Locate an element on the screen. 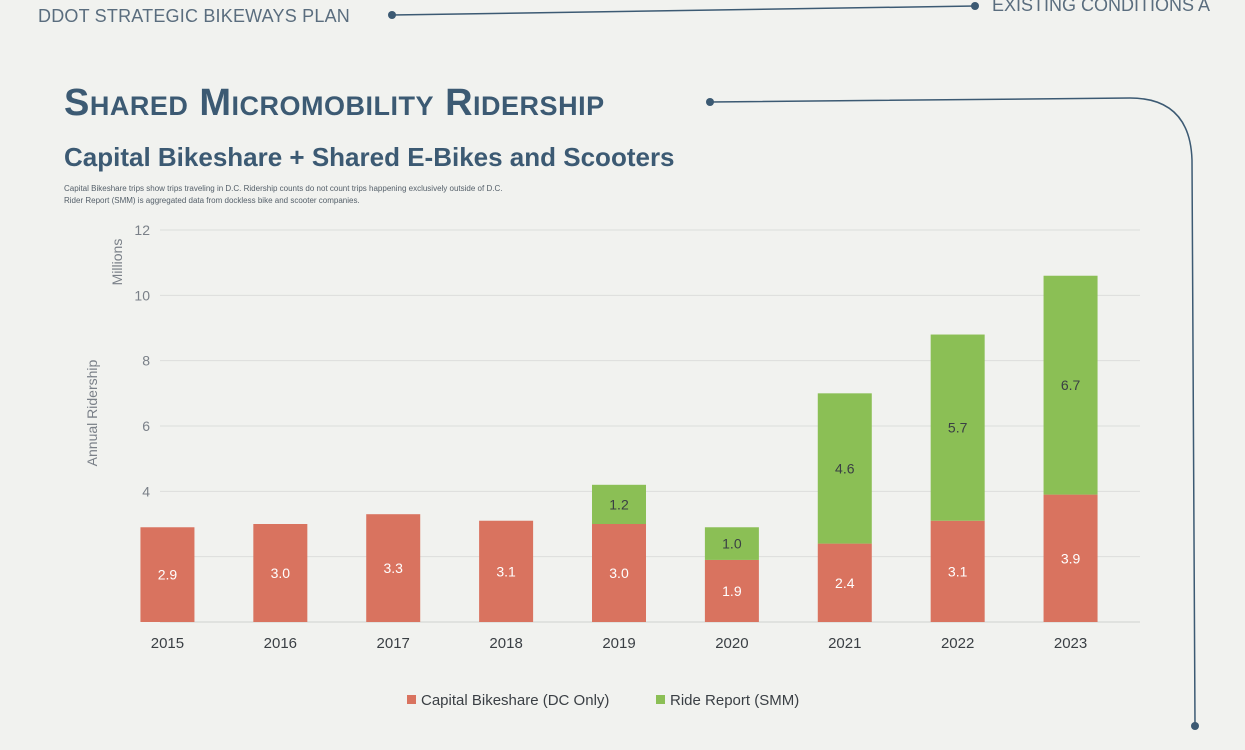  y-tick-label: 12 is located at coordinates (142, 230).